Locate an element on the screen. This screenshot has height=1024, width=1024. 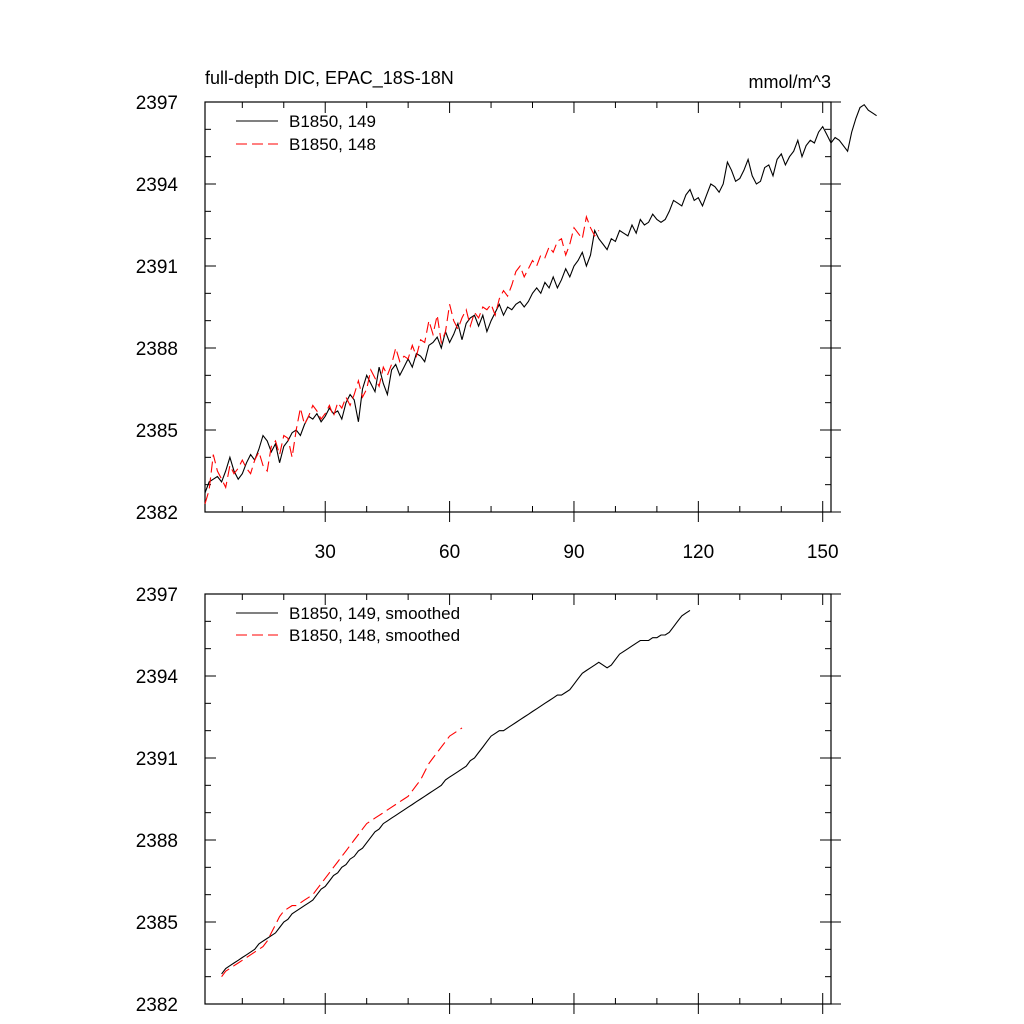
x-tick-label-60: 60 is located at coordinates (449, 552).